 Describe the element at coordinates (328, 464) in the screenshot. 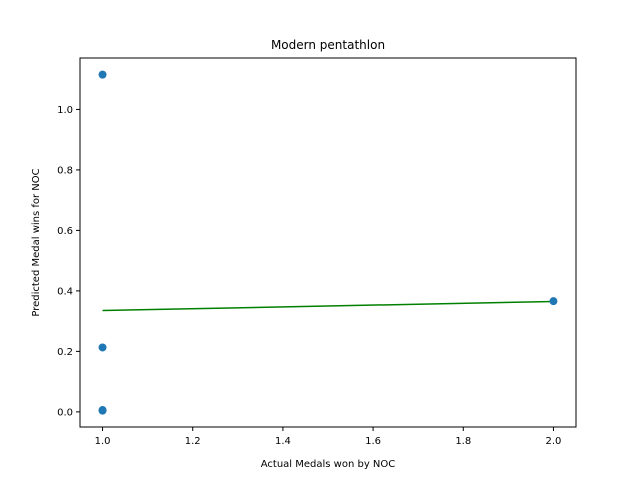

I see `x-axis-label: Actual Medals won by NOC` at that location.